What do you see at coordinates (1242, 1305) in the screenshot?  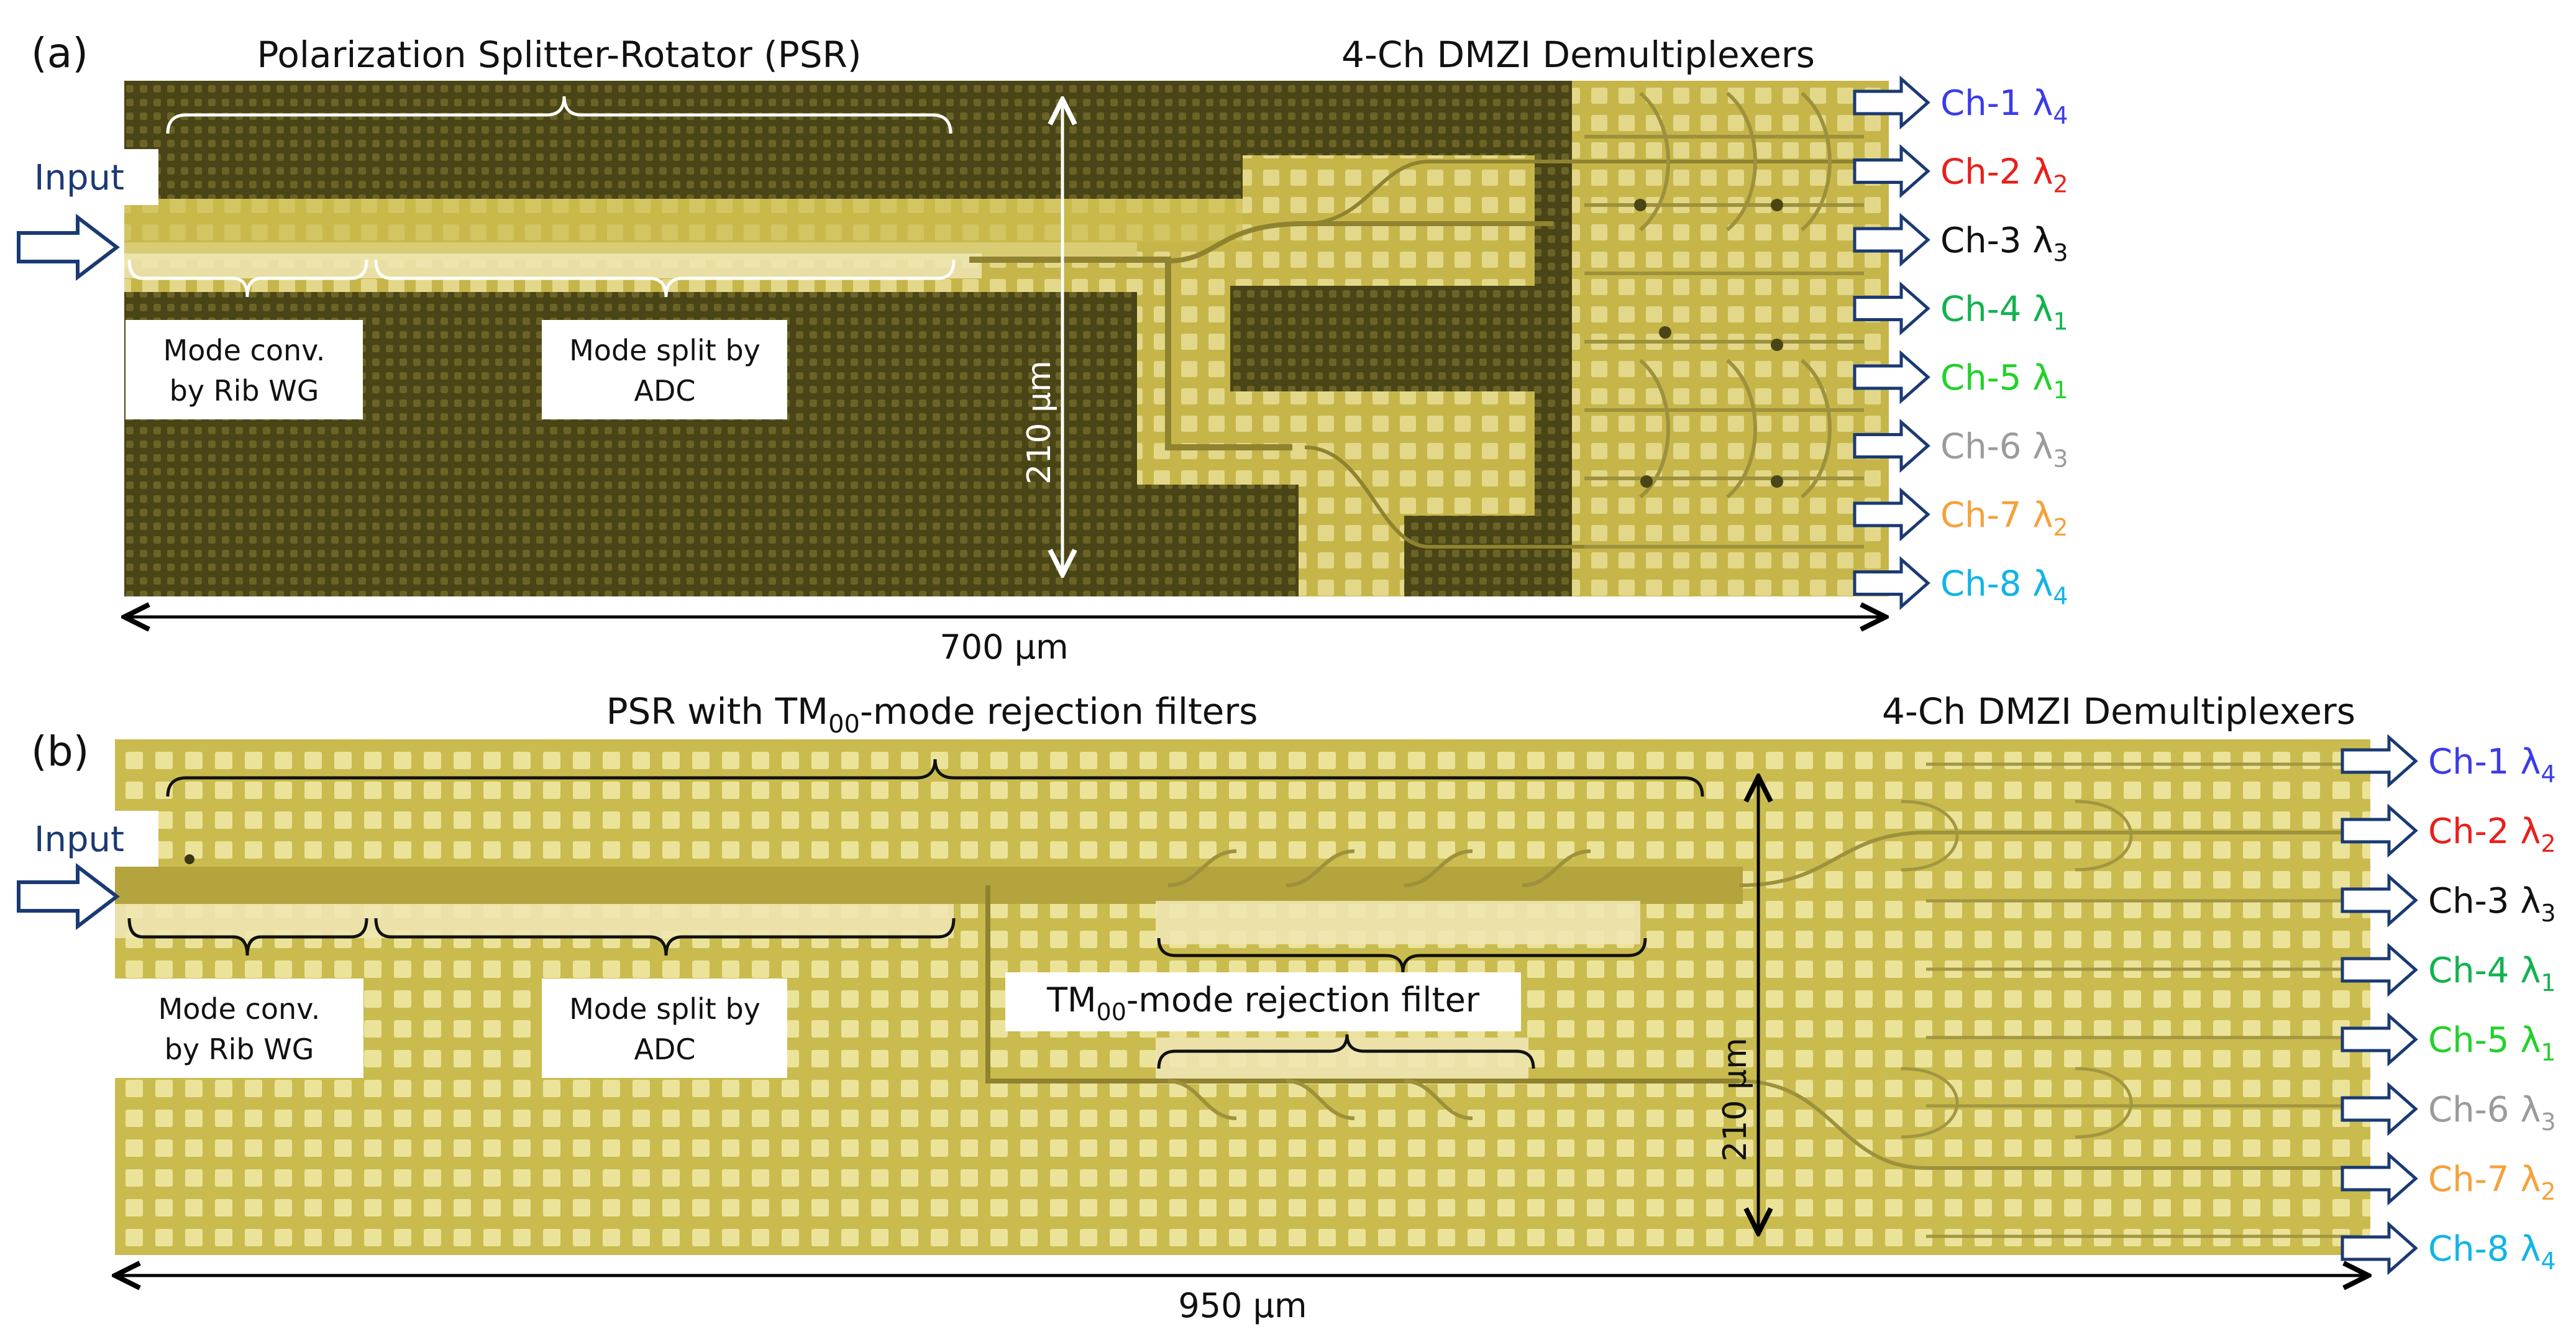 I see `width-label-b: 950 μm` at bounding box center [1242, 1305].